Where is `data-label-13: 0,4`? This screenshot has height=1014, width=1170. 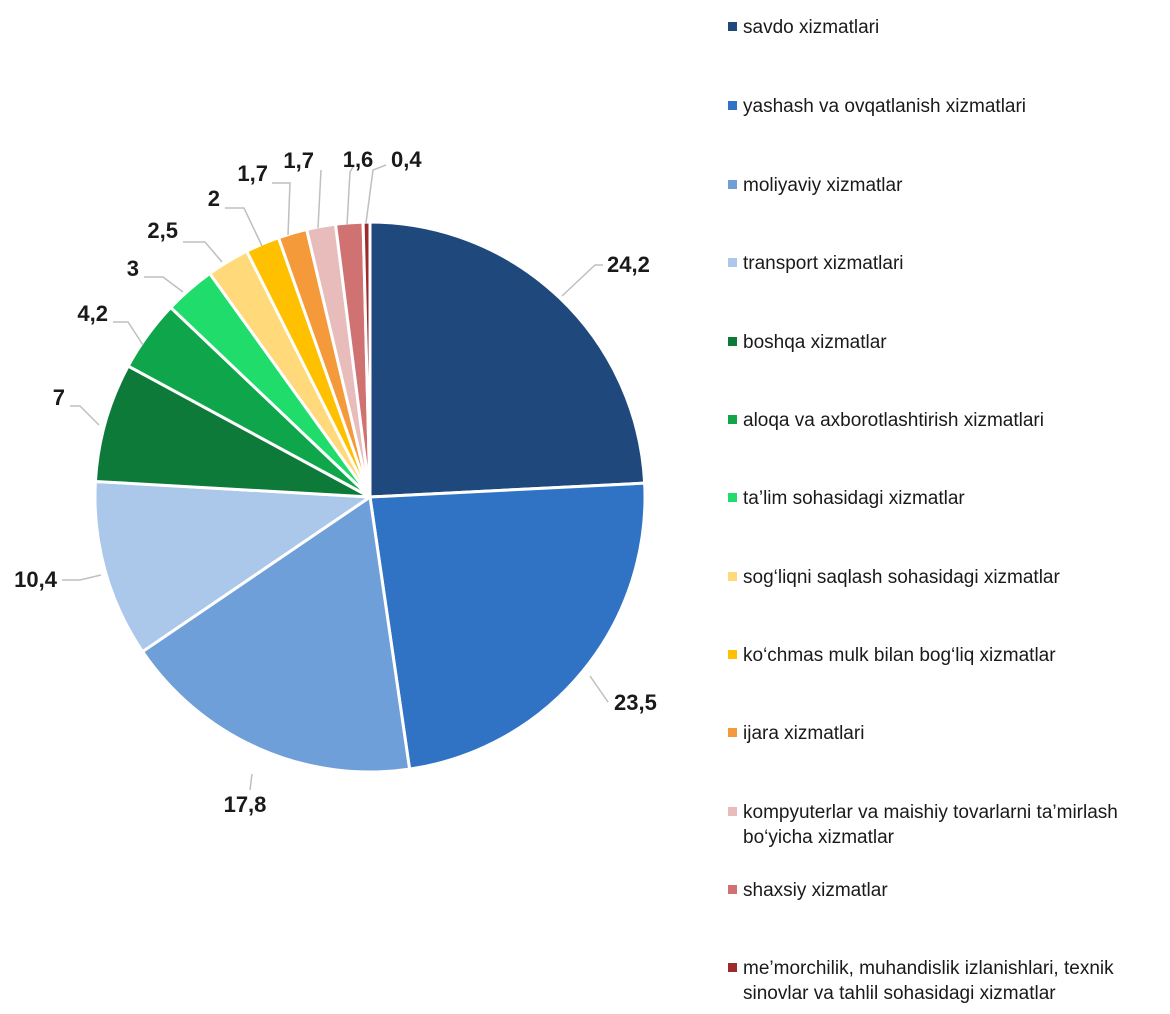
data-label-13: 0,4 is located at coordinates (406, 159).